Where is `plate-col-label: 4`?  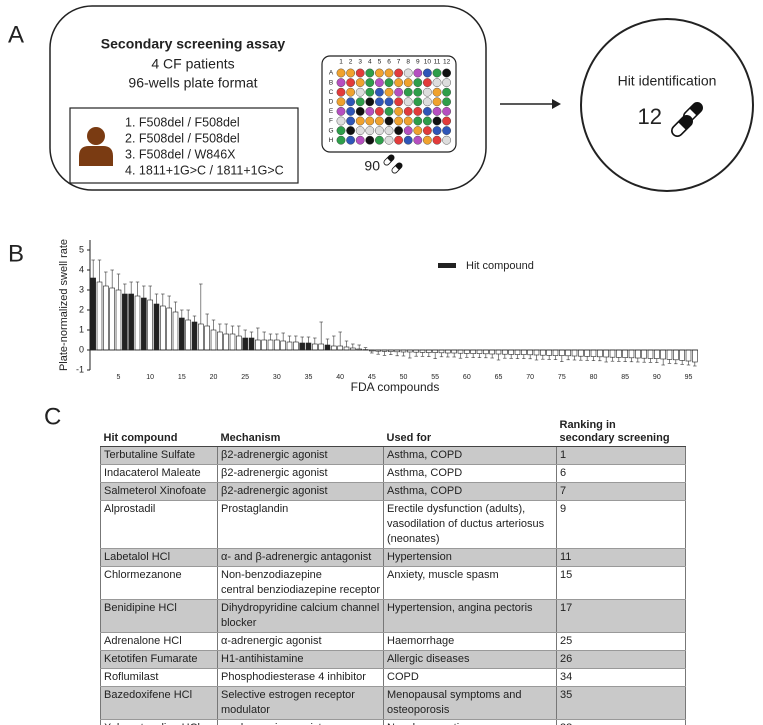 plate-col-label: 4 is located at coordinates (370, 62).